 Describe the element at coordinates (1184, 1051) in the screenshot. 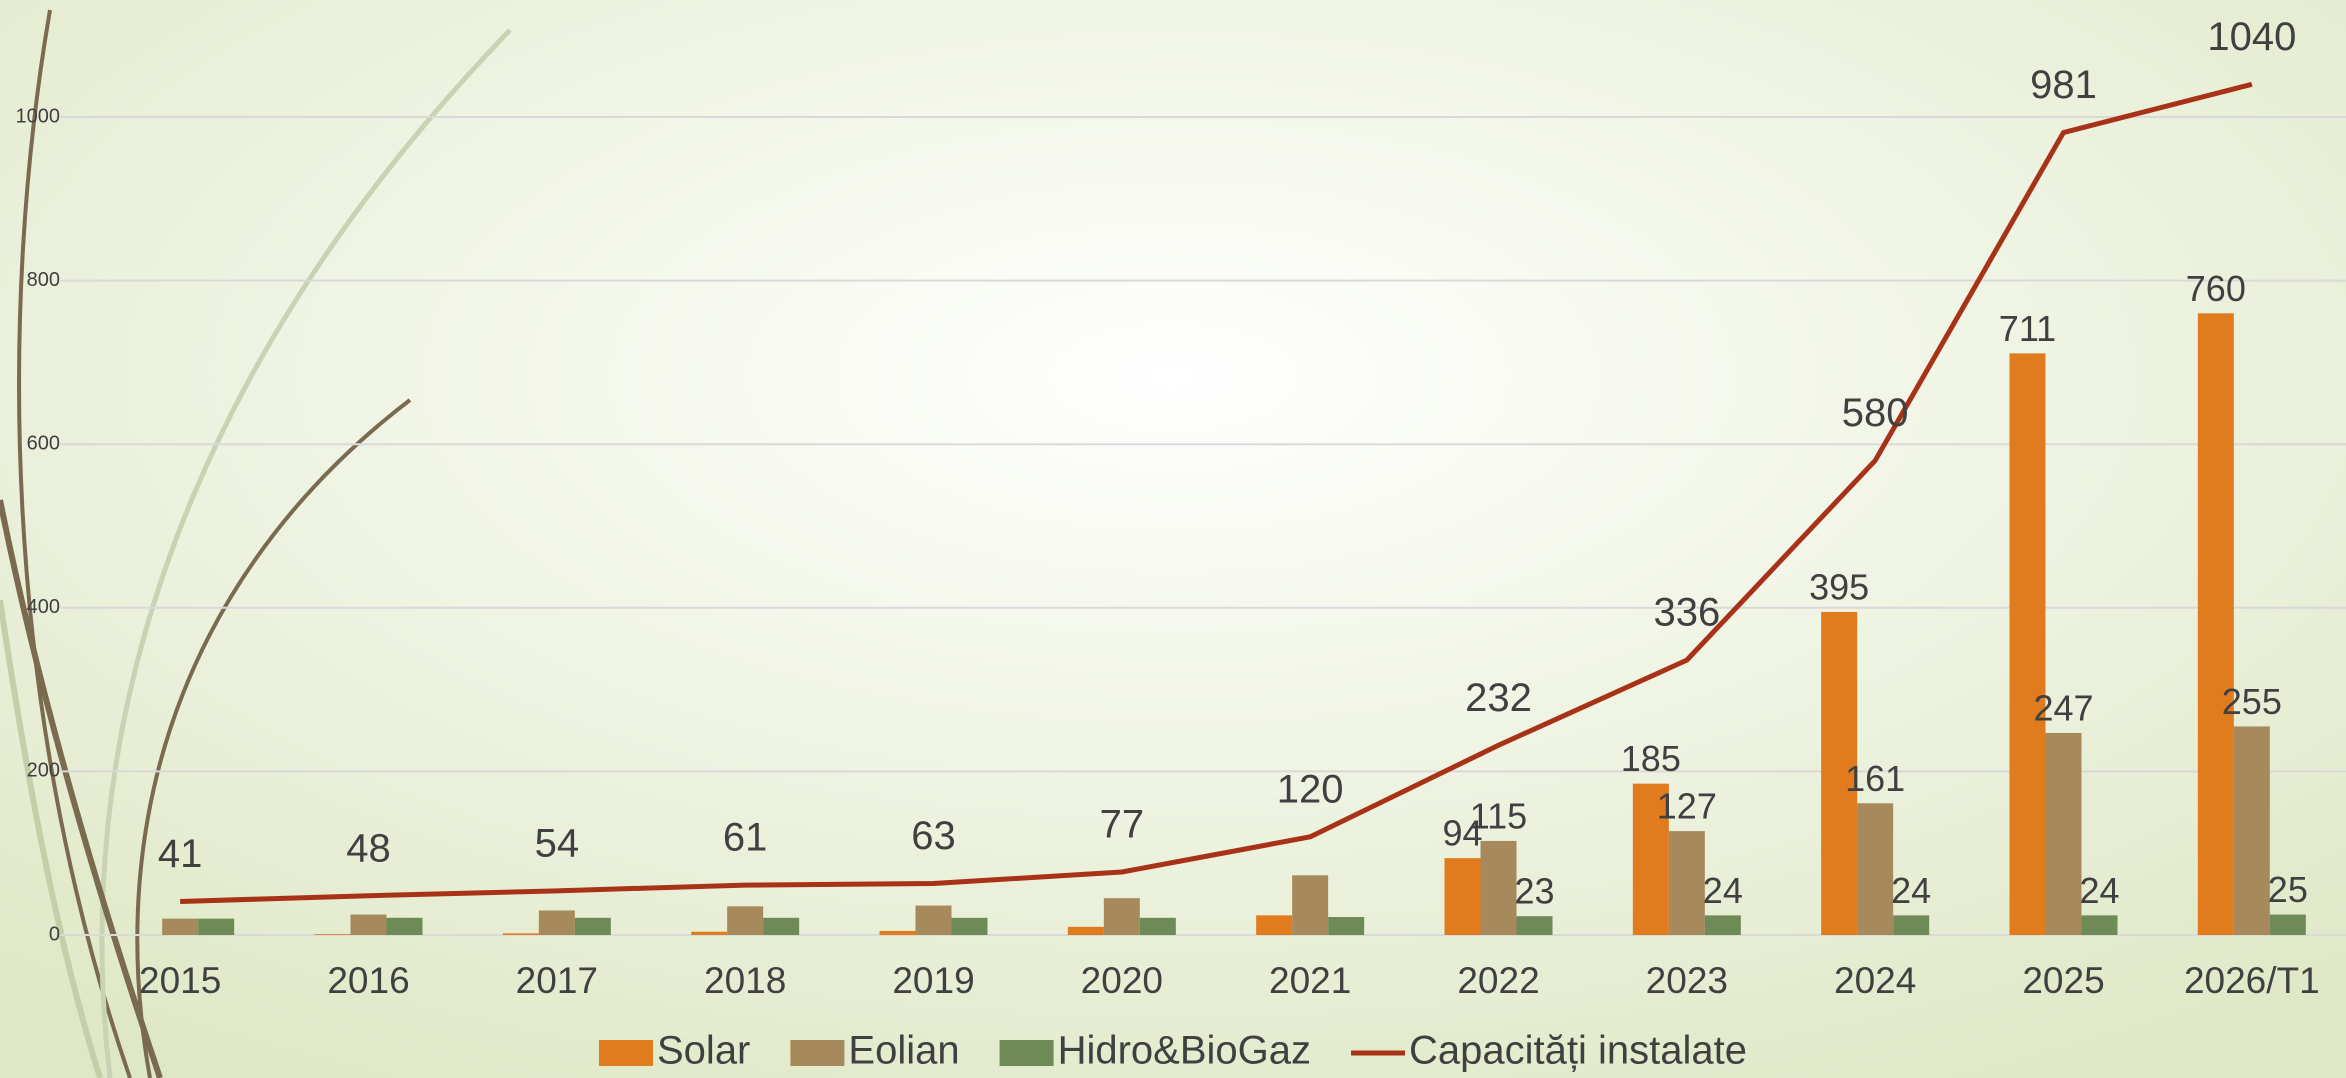

I see `legend-label: Hidro&BioGaz` at that location.